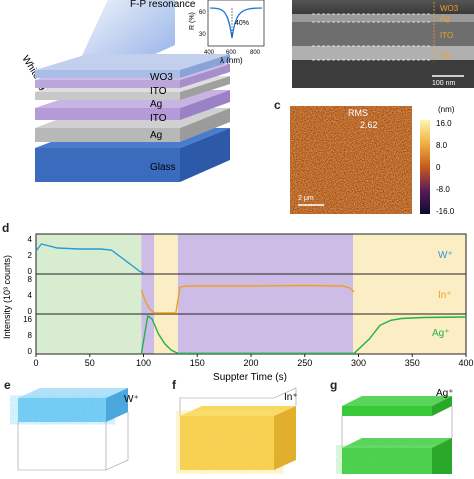 The width and height of the screenshot is (474, 479). What do you see at coordinates (30, 311) in the screenshot?
I see `y-tick-label-1-2: 0` at bounding box center [30, 311].